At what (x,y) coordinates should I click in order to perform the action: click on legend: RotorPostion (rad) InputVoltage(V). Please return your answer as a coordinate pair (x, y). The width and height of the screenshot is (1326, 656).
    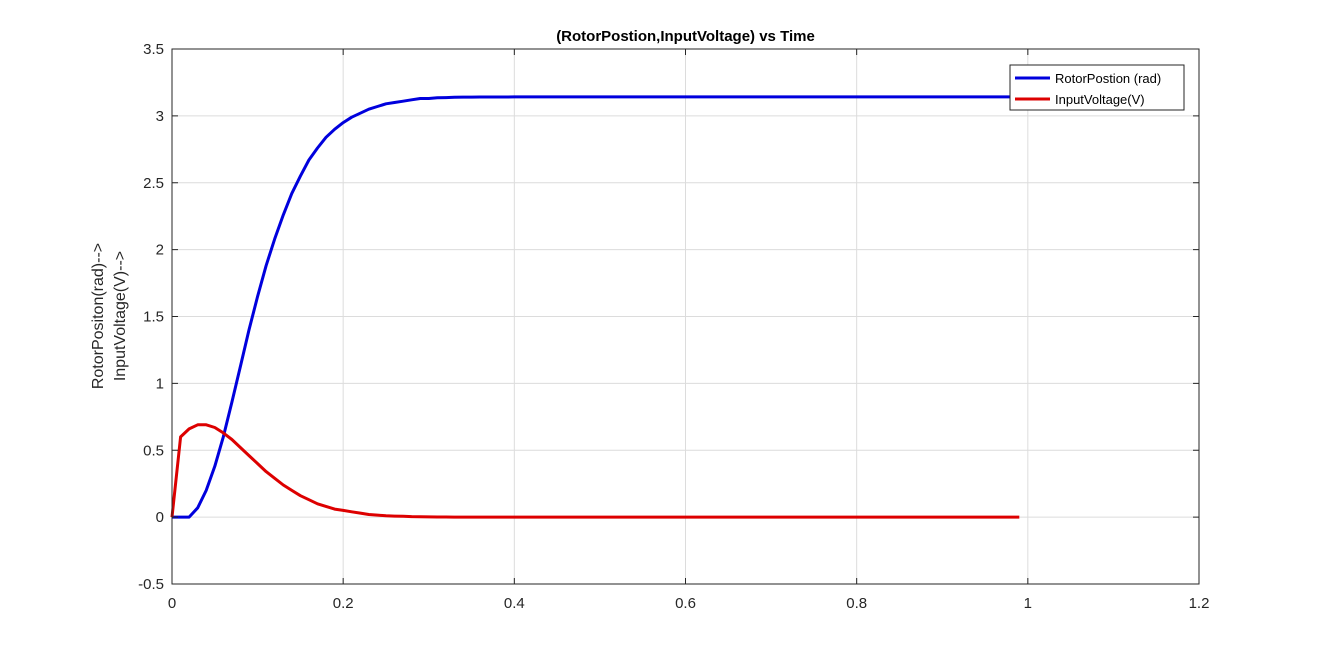
    Looking at the image, I should click on (1097, 87).